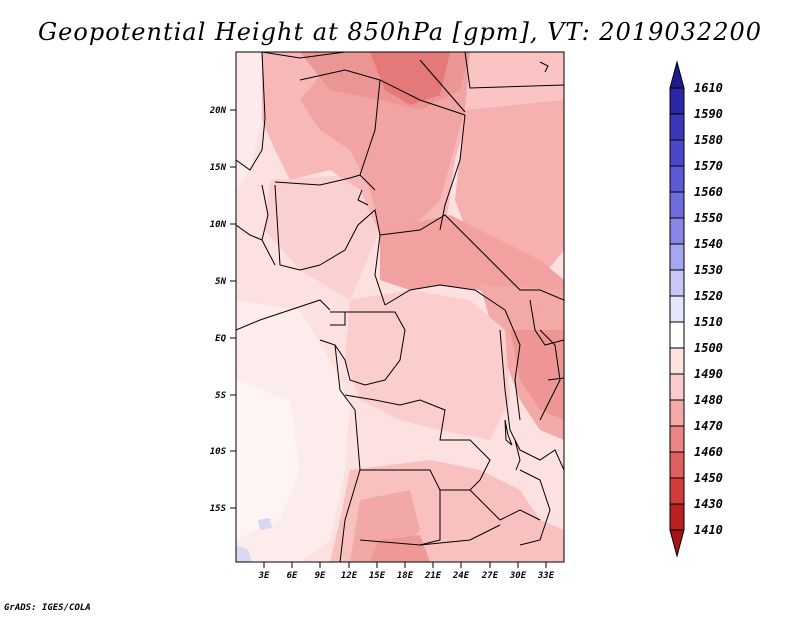 The height and width of the screenshot is (618, 800). I want to click on legend-label: 1410, so click(708, 530).